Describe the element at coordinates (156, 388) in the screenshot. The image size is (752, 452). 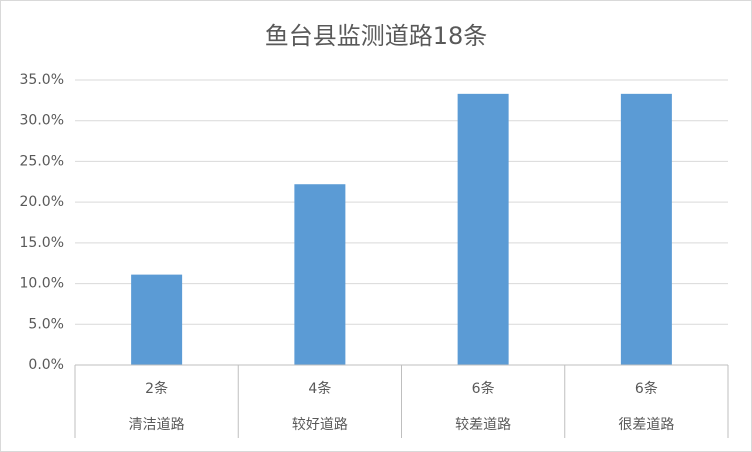
I see `x-tick-count: 2条` at that location.